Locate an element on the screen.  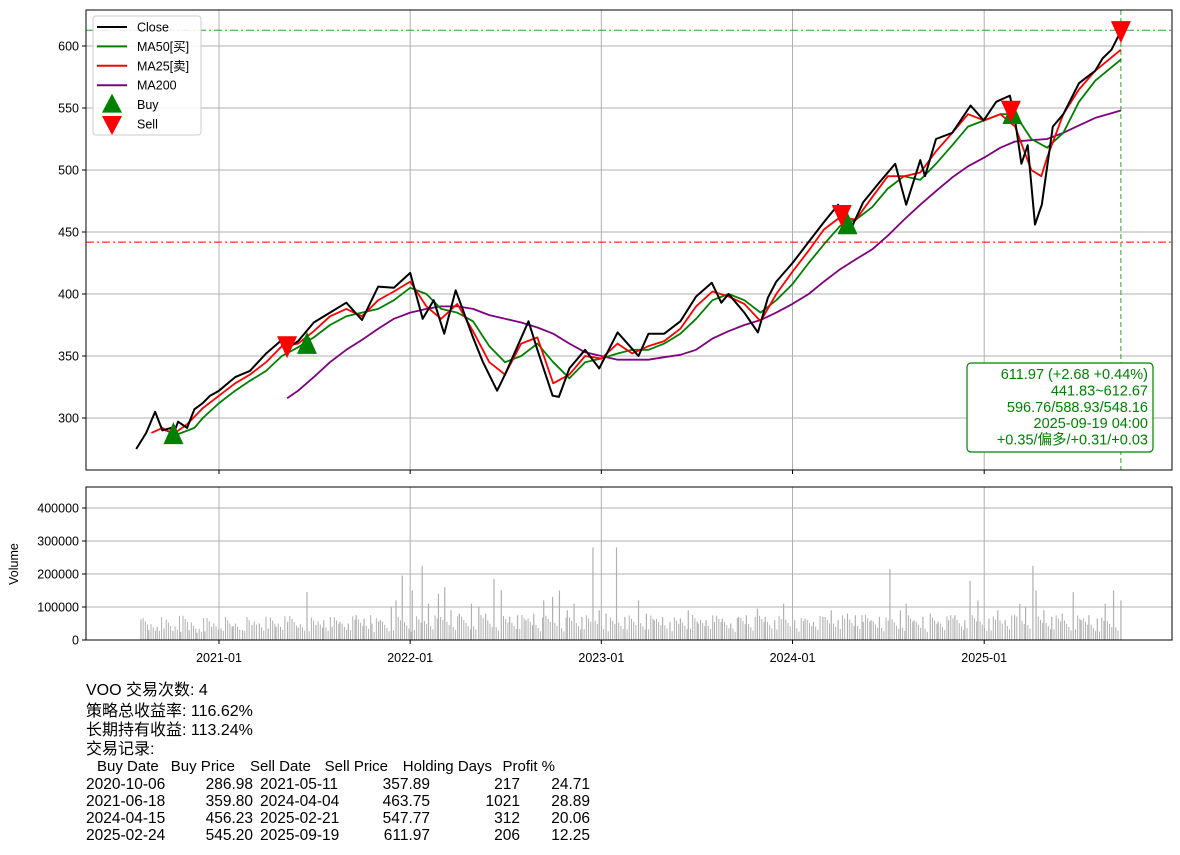
sell-marker is located at coordinates (1120, 32).